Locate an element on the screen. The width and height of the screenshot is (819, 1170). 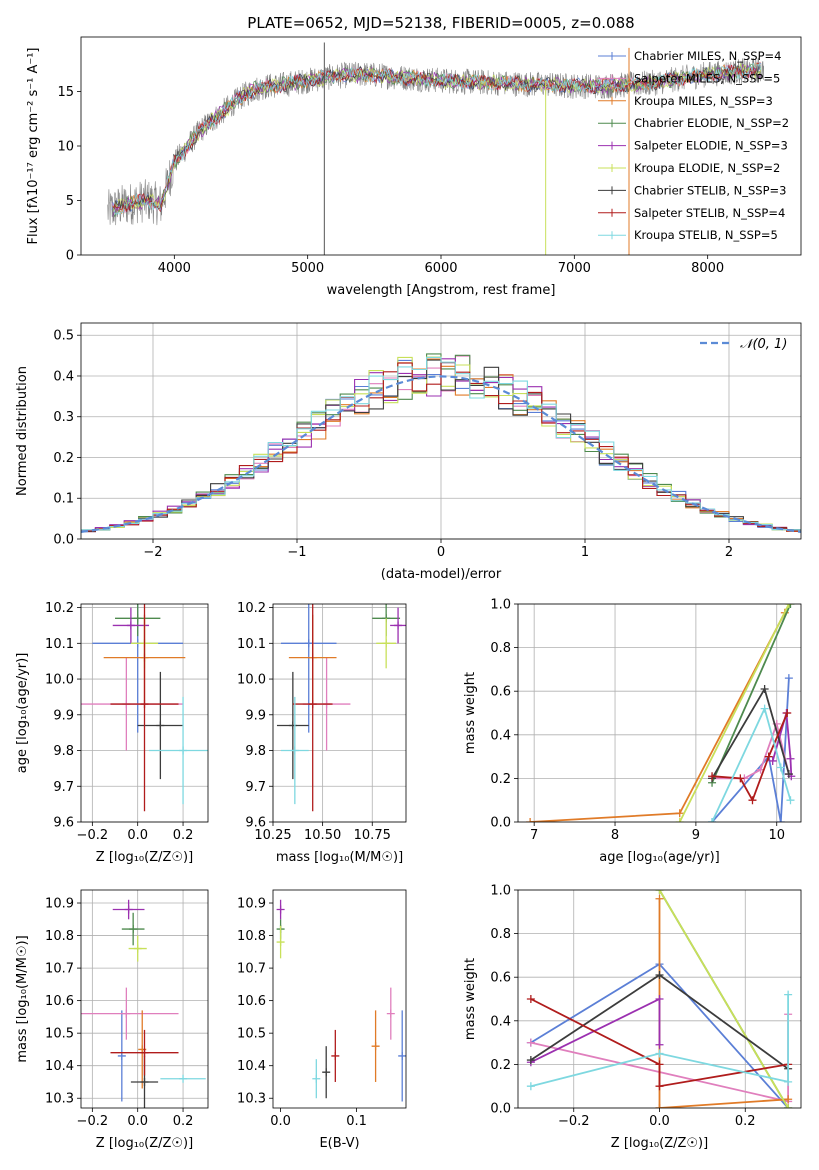
legend-entry: Kroupa ELODIE, N_SSP=2 is located at coordinates (707, 168).